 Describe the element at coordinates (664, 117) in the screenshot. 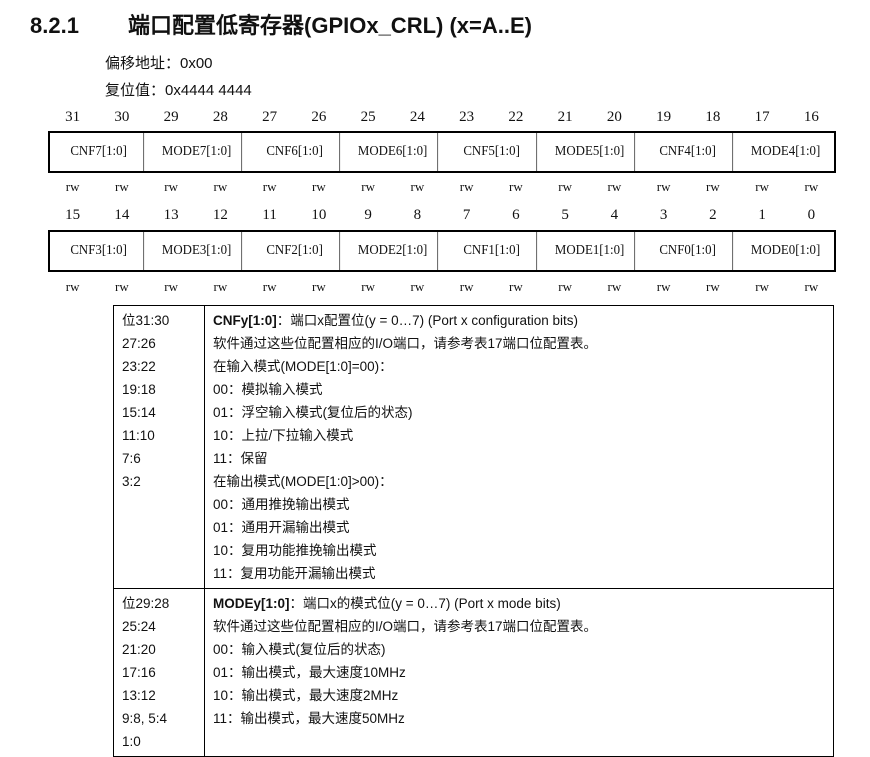

I see `bit-number: 19` at that location.